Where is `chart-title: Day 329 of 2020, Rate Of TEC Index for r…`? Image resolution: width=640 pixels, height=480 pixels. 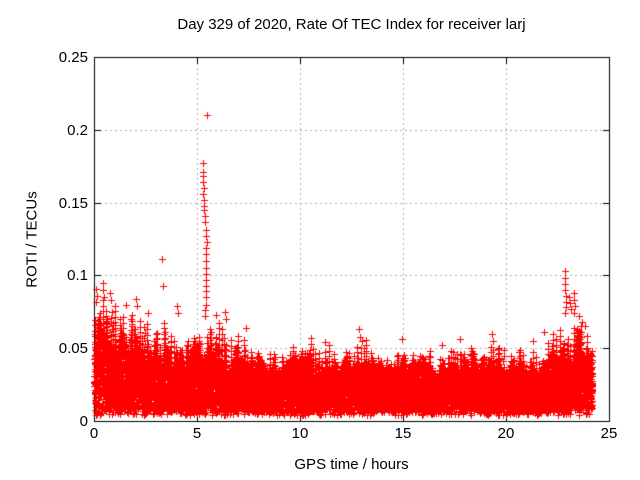
chart-title: Day 329 of 2020, Rate Of TEC Index for r… is located at coordinates (351, 24).